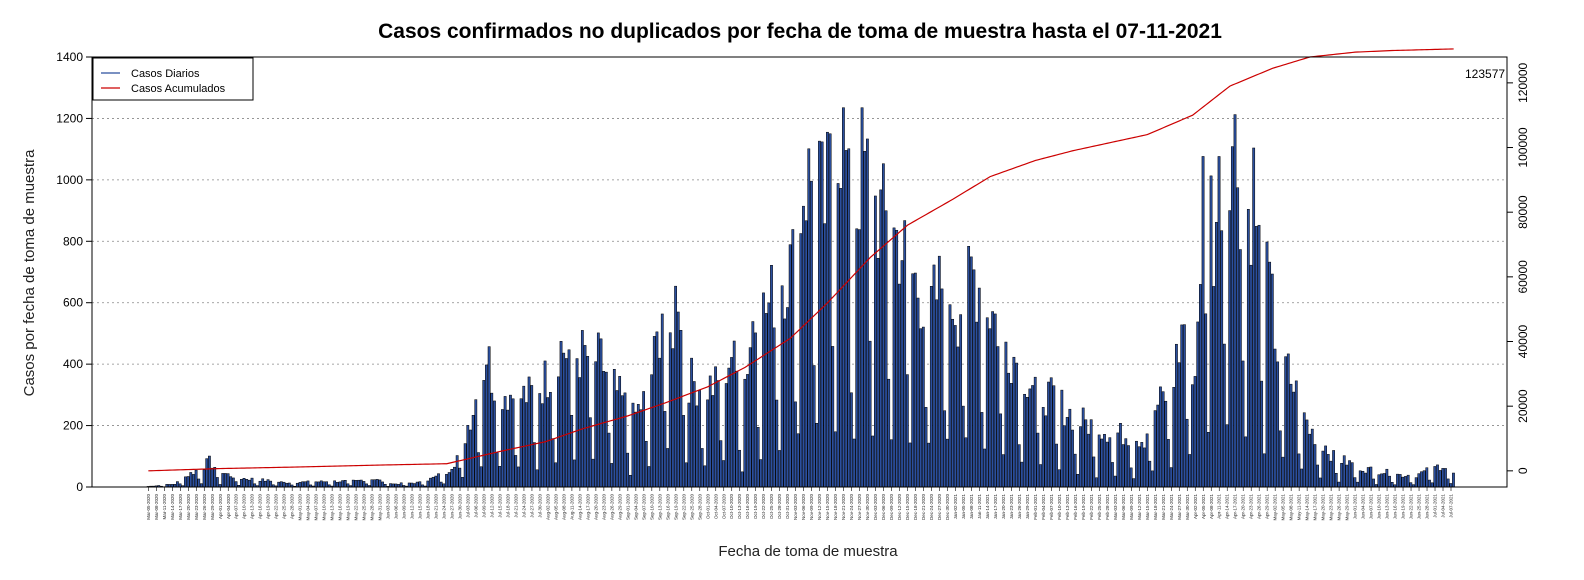 This screenshot has width=1584, height=580. Describe the element at coordinates (1283, 507) in the screenshot. I see `x-tick-label: May-05-2021` at that location.